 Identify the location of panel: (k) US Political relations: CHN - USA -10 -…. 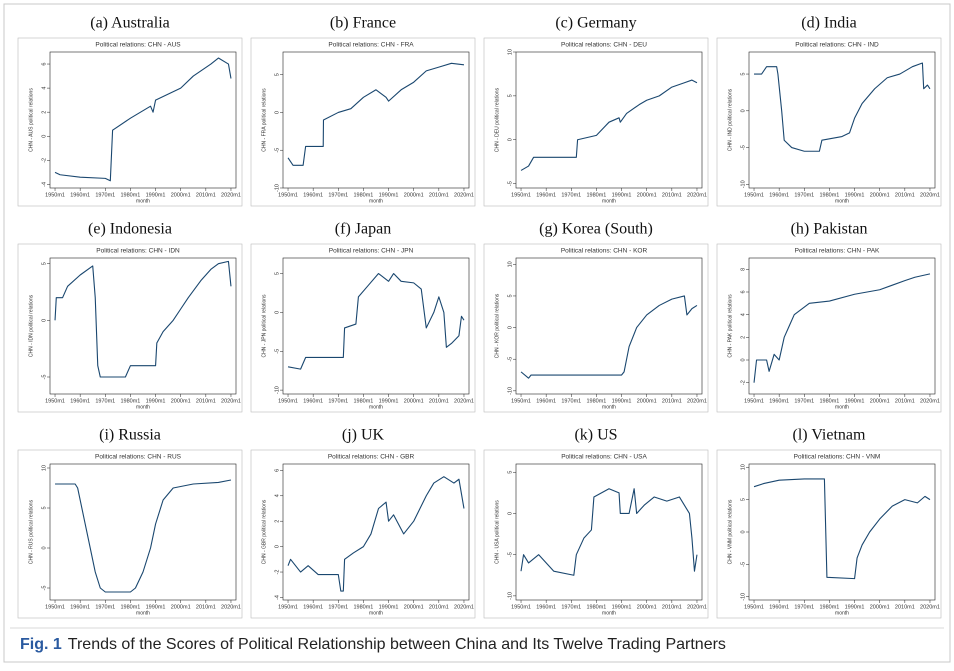
(596, 523).